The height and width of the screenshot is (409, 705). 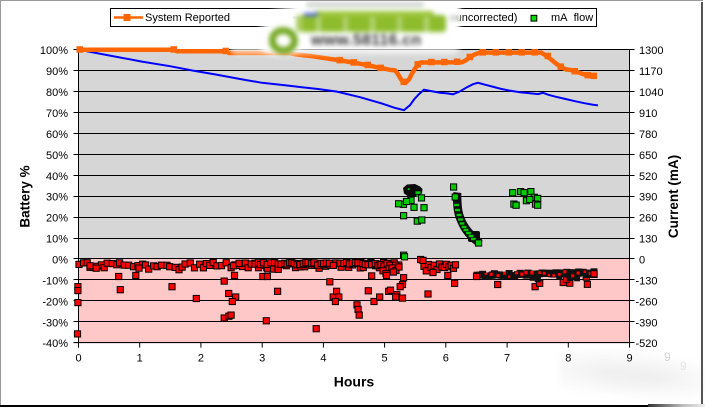 I want to click on svg-text: 90%, so click(x=57, y=72).